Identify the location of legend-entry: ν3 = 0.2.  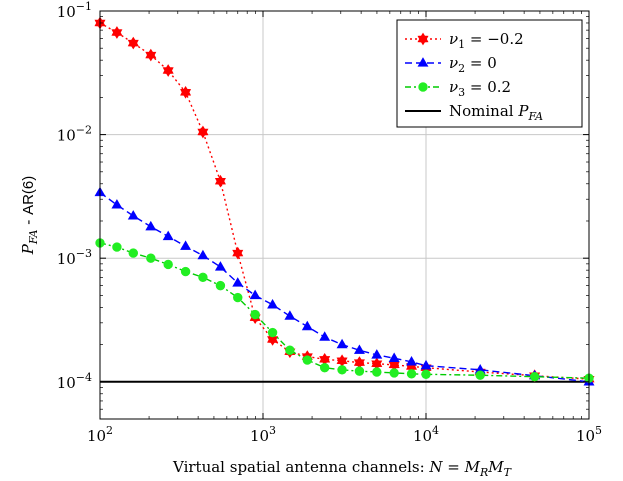
(458, 88).